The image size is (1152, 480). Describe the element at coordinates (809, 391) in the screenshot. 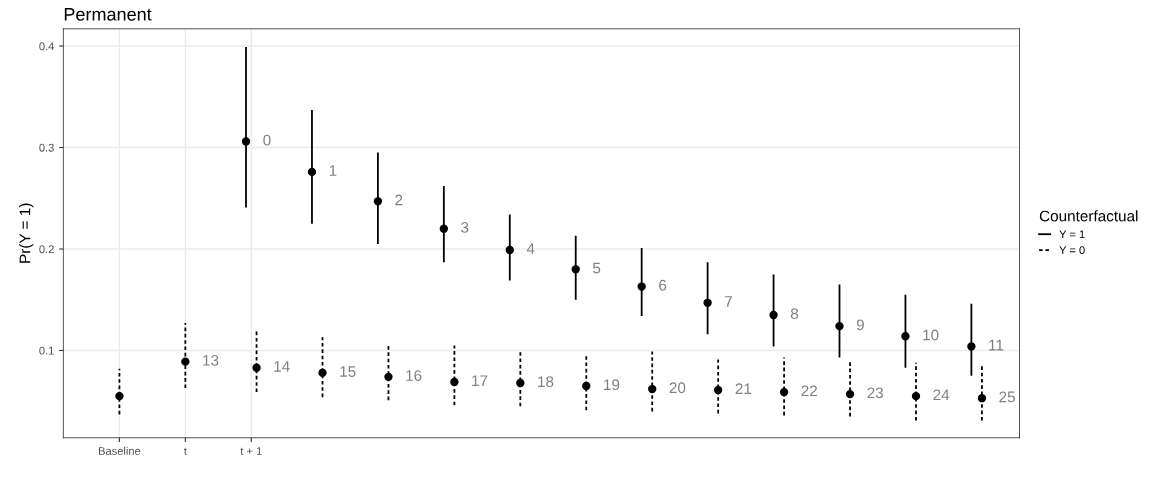

I see `annotation: 22` at that location.